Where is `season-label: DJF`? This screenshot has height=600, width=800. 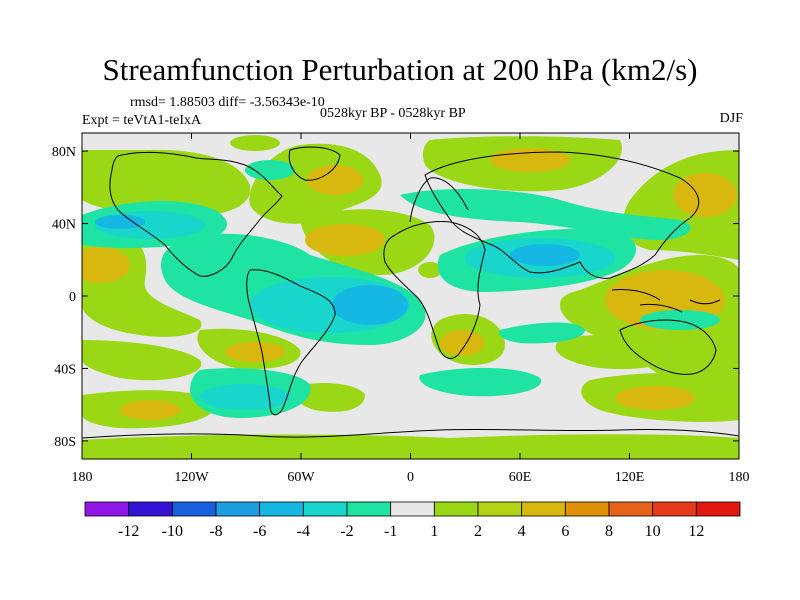 season-label: DJF is located at coordinates (731, 118).